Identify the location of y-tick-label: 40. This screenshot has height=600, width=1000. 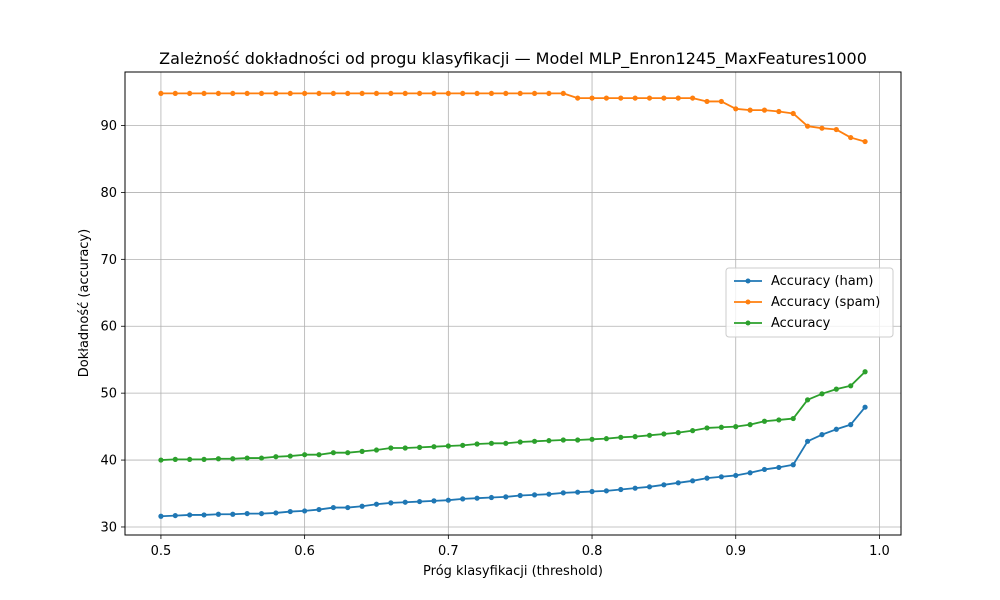
(108, 461).